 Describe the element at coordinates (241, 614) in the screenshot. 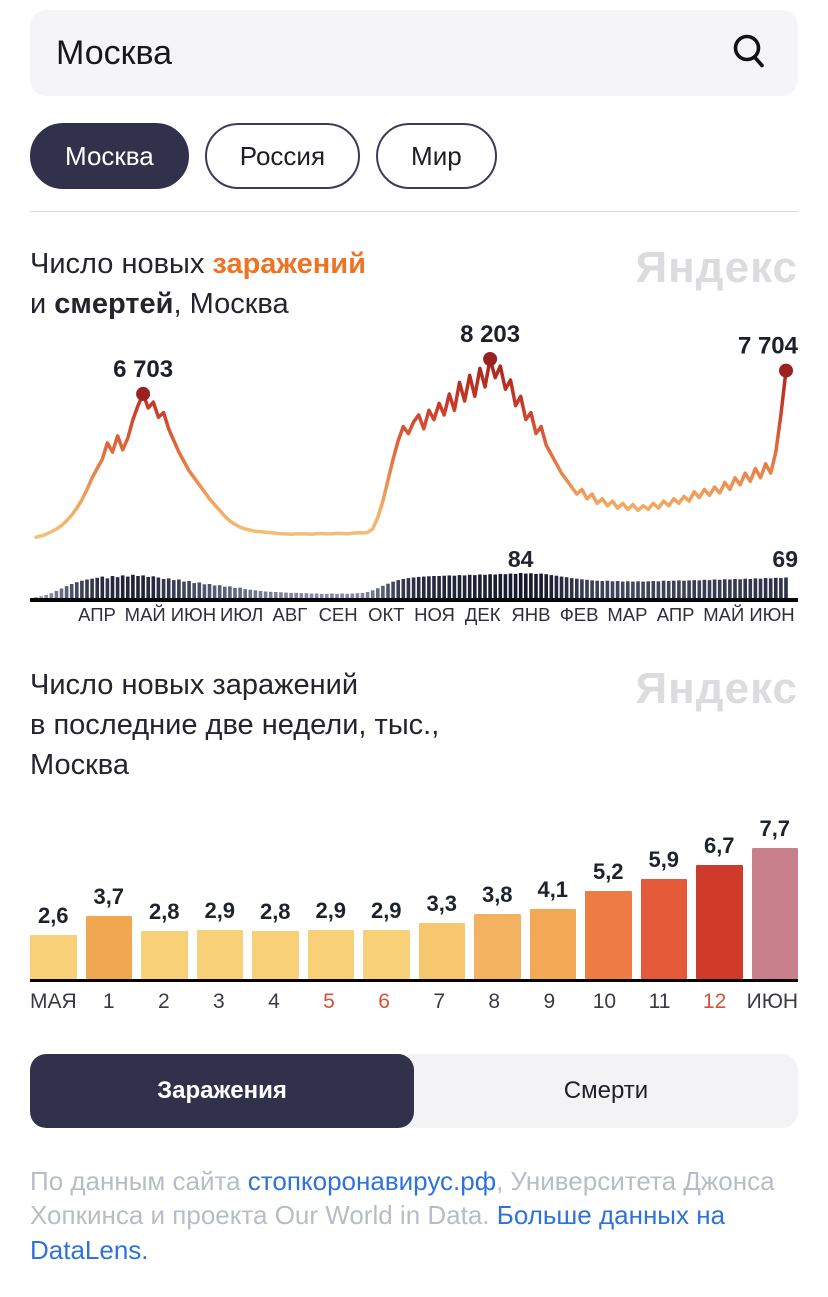

I see `month-tick-label: ИЮЛ` at that location.